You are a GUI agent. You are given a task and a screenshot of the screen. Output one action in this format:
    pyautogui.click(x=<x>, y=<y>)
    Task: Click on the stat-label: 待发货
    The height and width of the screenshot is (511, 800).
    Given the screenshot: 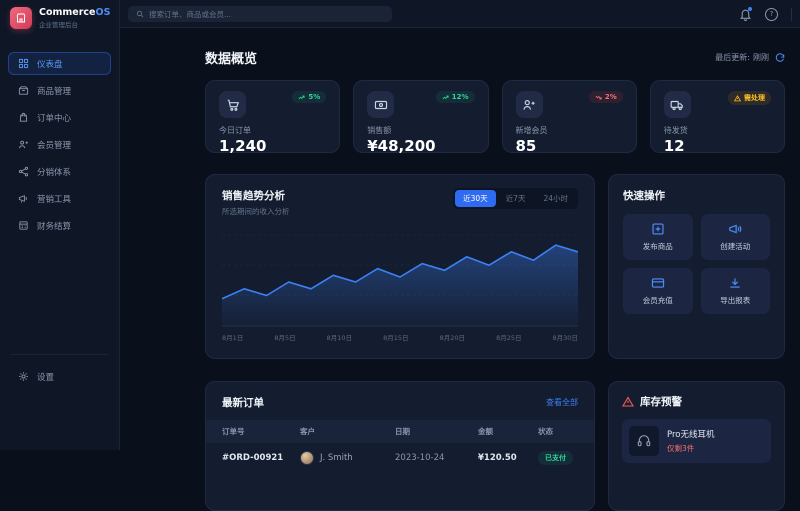 What is the action you would take?
    pyautogui.click(x=675, y=130)
    